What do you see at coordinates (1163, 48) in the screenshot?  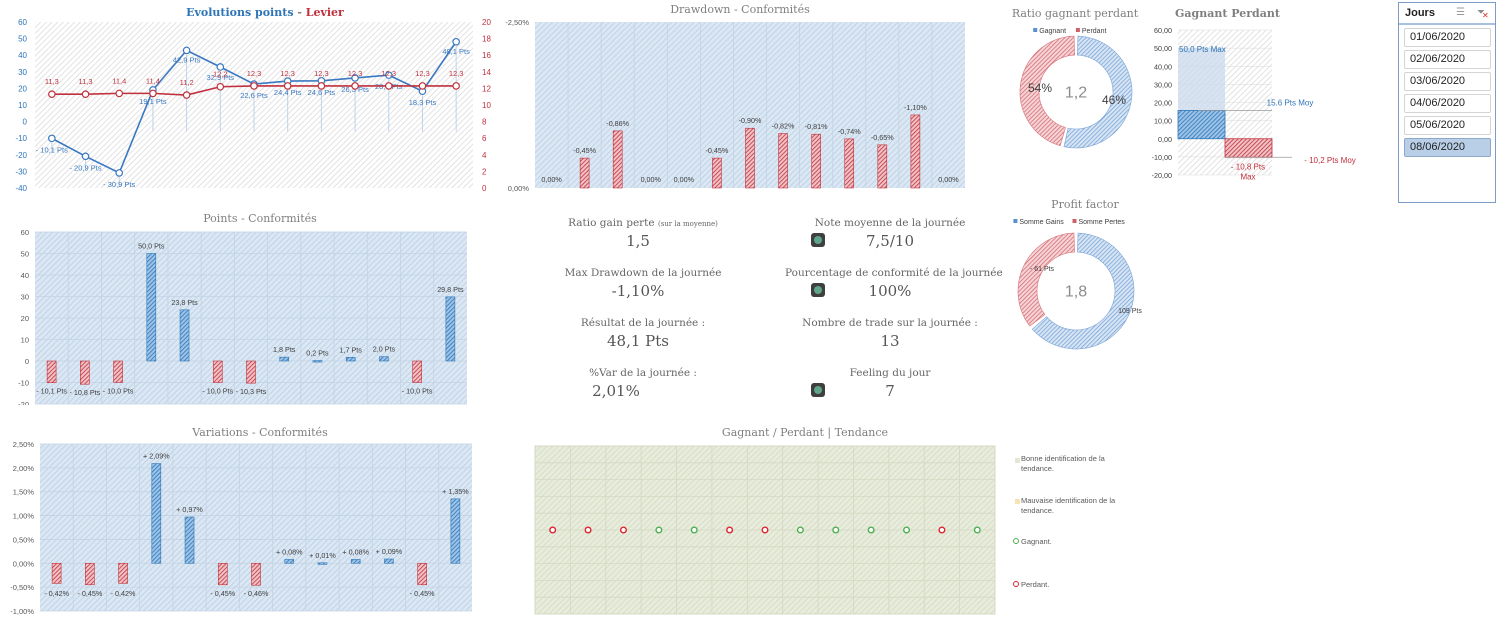 I see `y-tick-label: 50,00` at bounding box center [1163, 48].